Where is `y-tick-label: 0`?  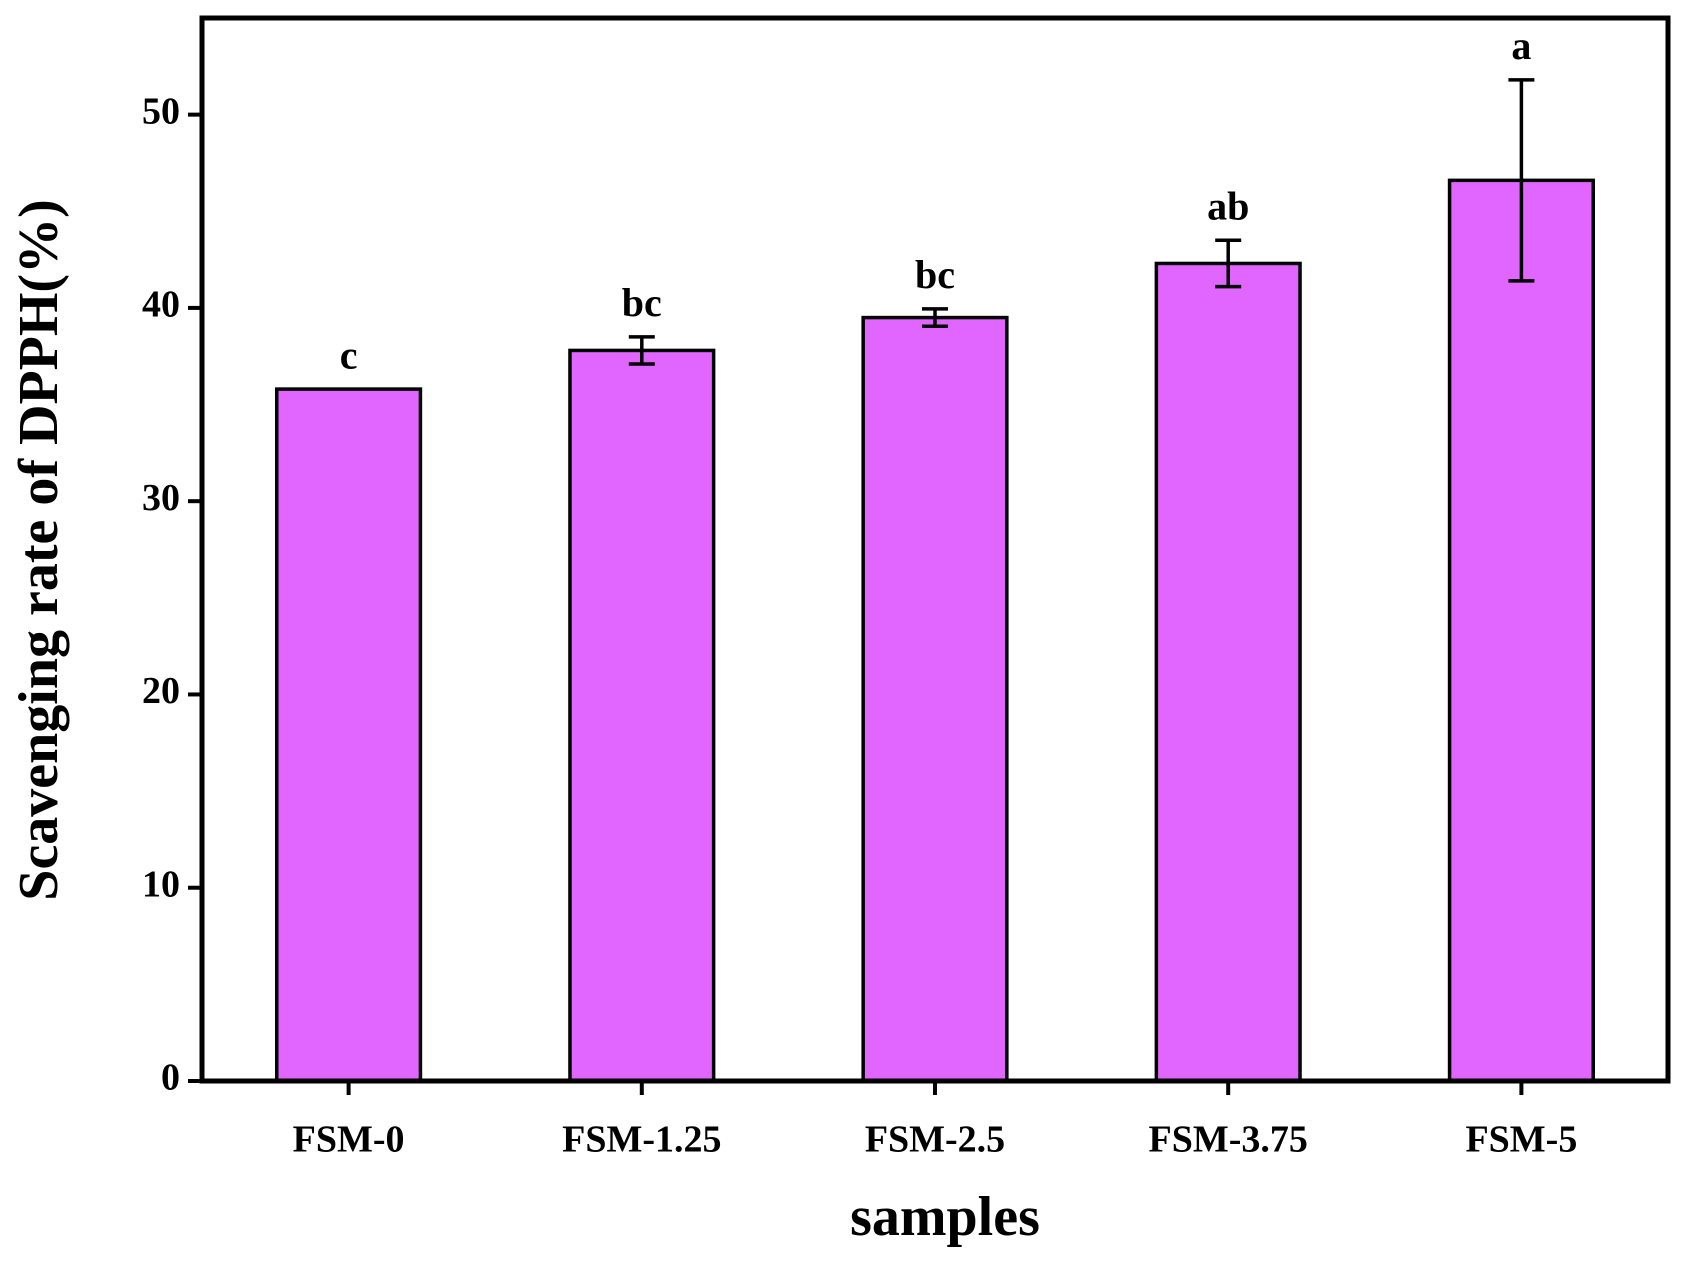
y-tick-label: 0 is located at coordinates (170, 1078).